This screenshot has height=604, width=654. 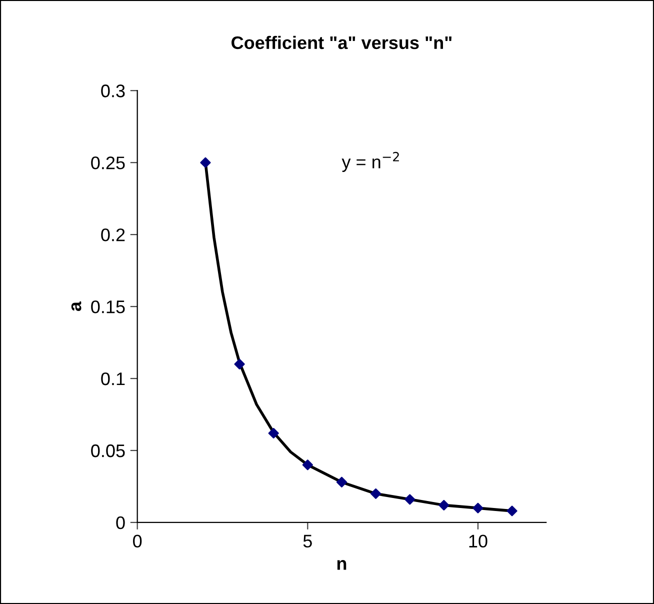 What do you see at coordinates (108, 163) in the screenshot?
I see `y-tick-label: 0.25` at bounding box center [108, 163].